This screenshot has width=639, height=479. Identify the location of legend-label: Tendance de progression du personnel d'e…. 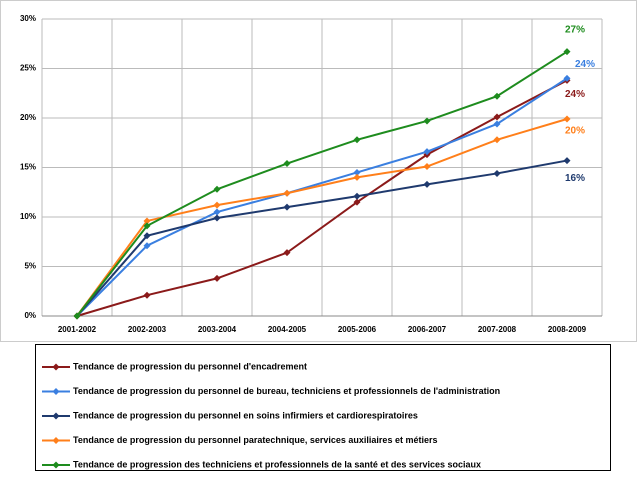
(190, 366).